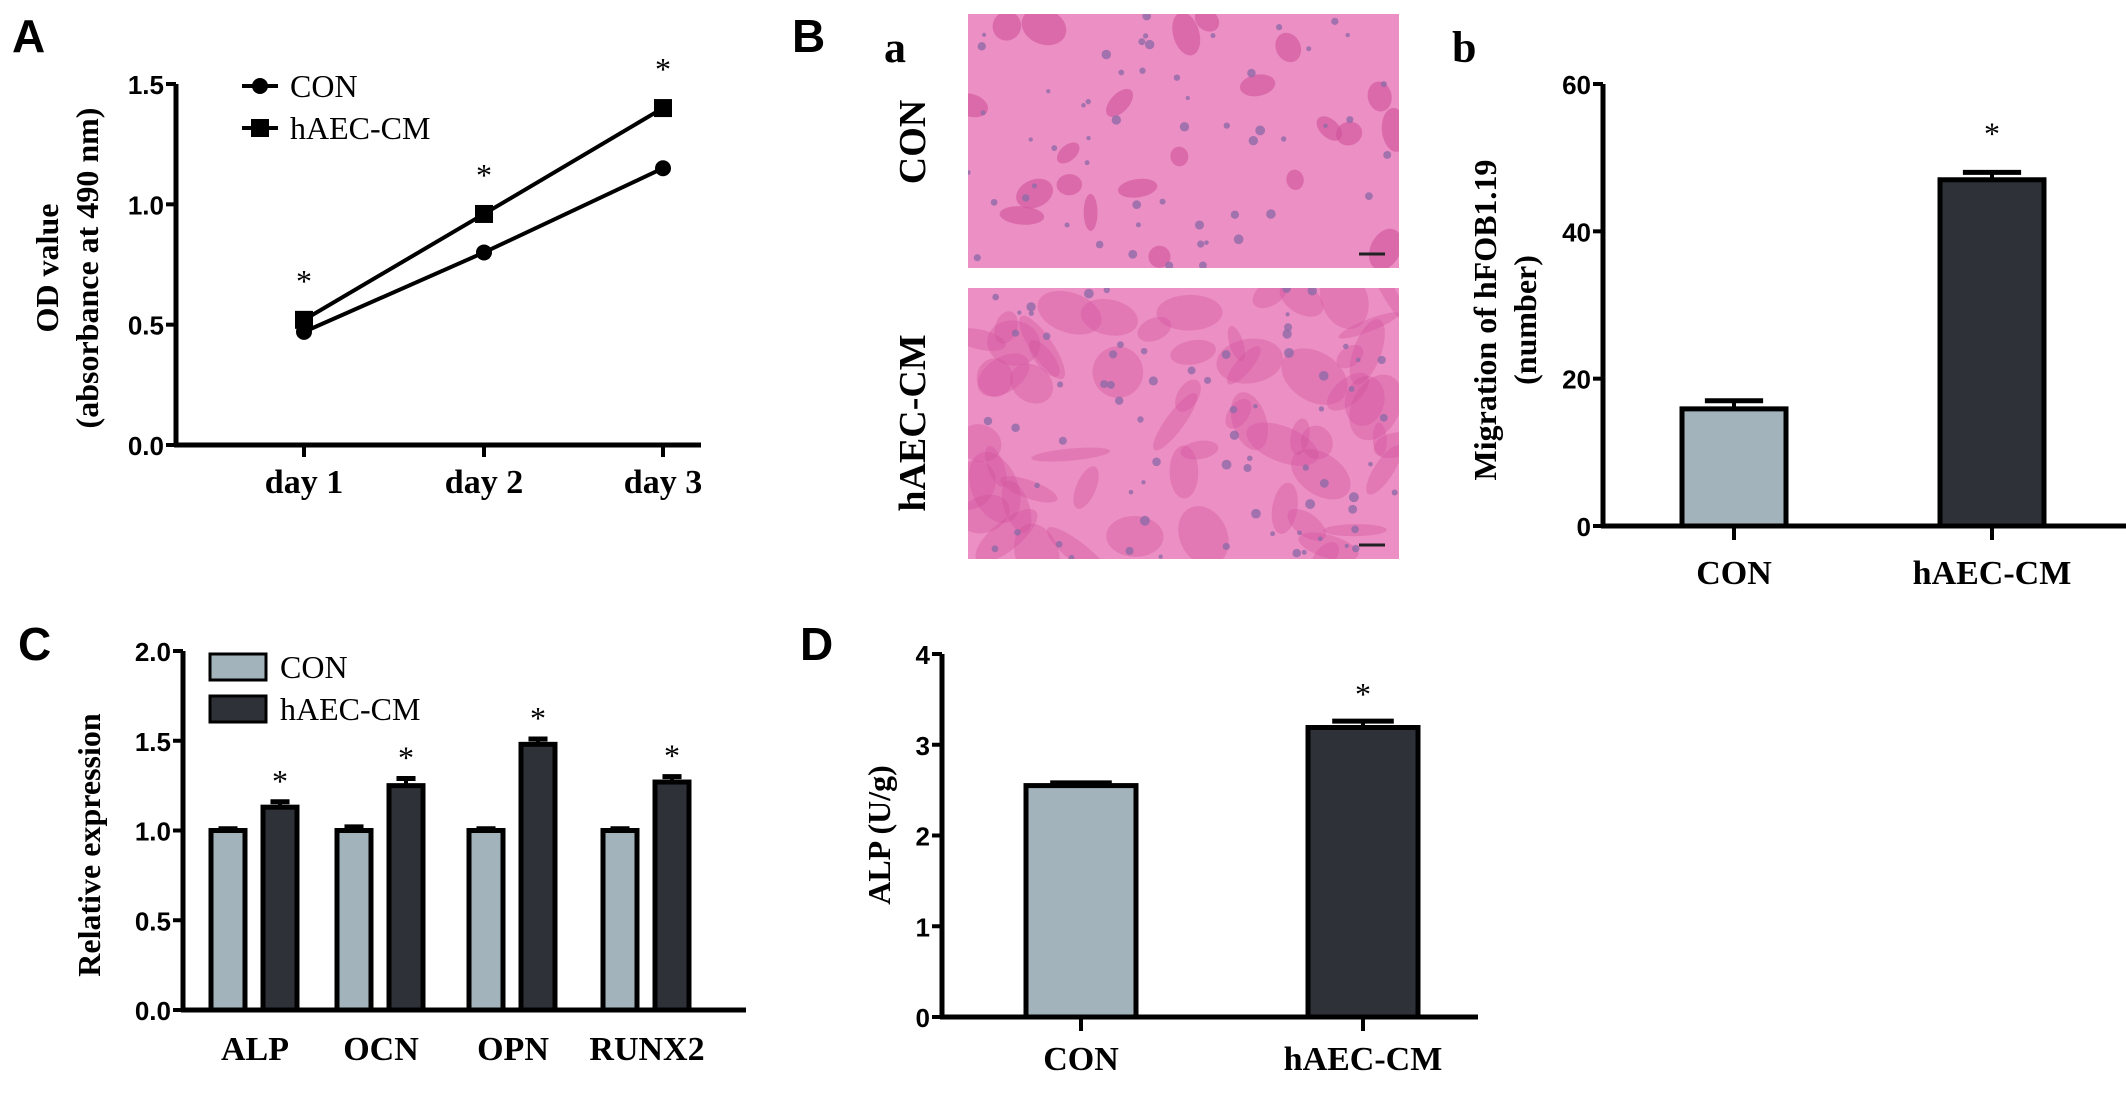  Describe the element at coordinates (1081, 901) in the screenshot. I see `bar-con` at that location.